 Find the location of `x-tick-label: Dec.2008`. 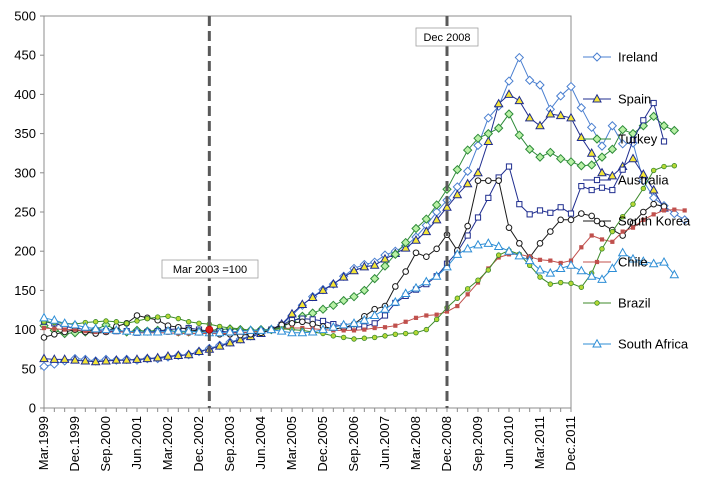

x-tick-label: Dec.2008 is located at coordinates (446, 444).